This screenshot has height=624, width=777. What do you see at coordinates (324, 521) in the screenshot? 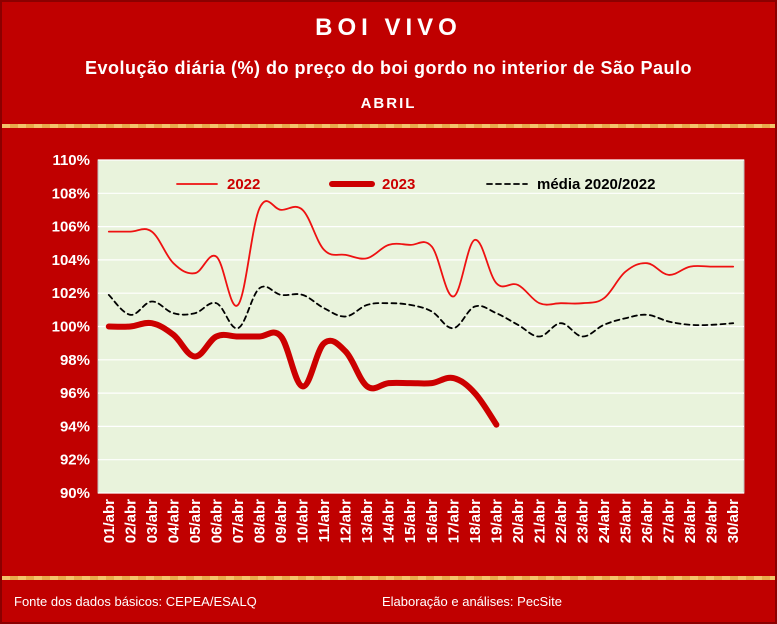
I see `x-tick-label: 11/abr` at bounding box center [324, 521].